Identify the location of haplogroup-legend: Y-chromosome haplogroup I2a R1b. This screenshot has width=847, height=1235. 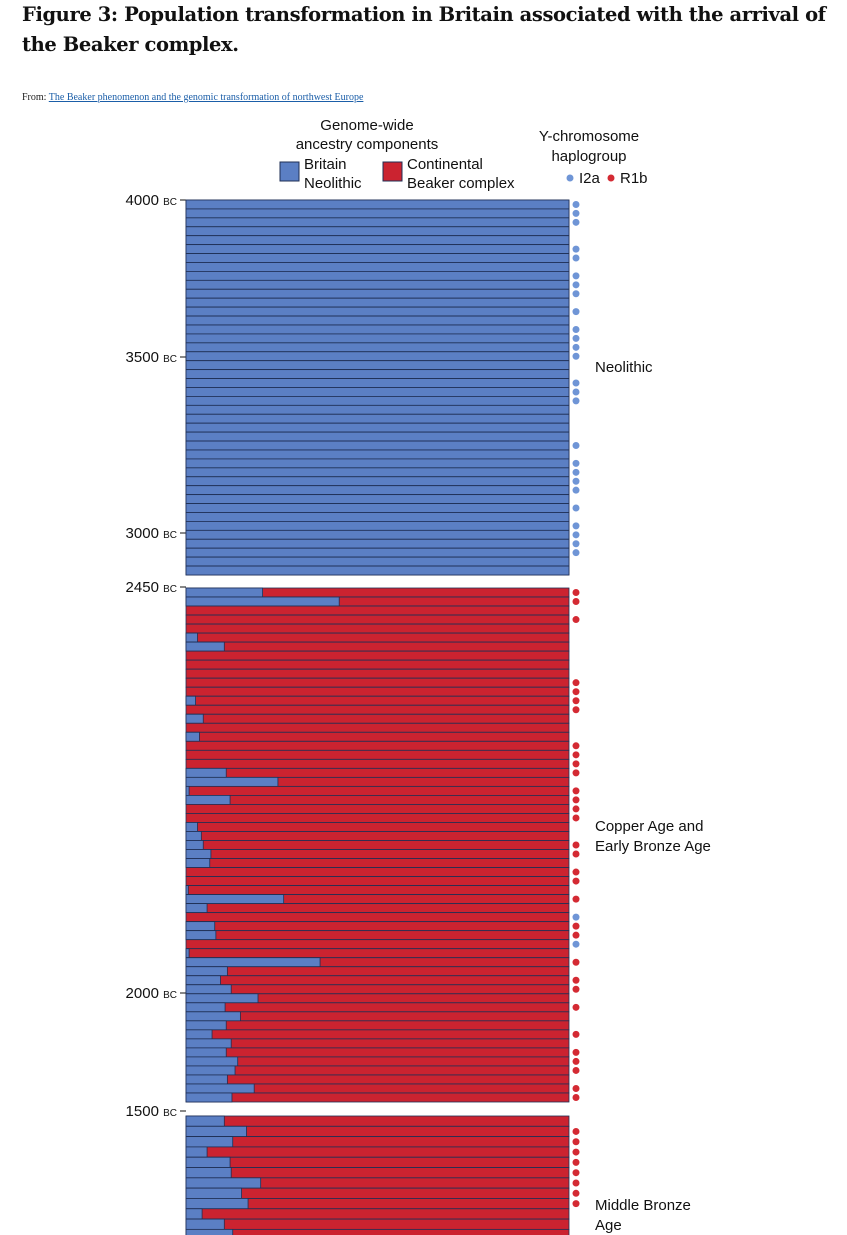
(593, 157).